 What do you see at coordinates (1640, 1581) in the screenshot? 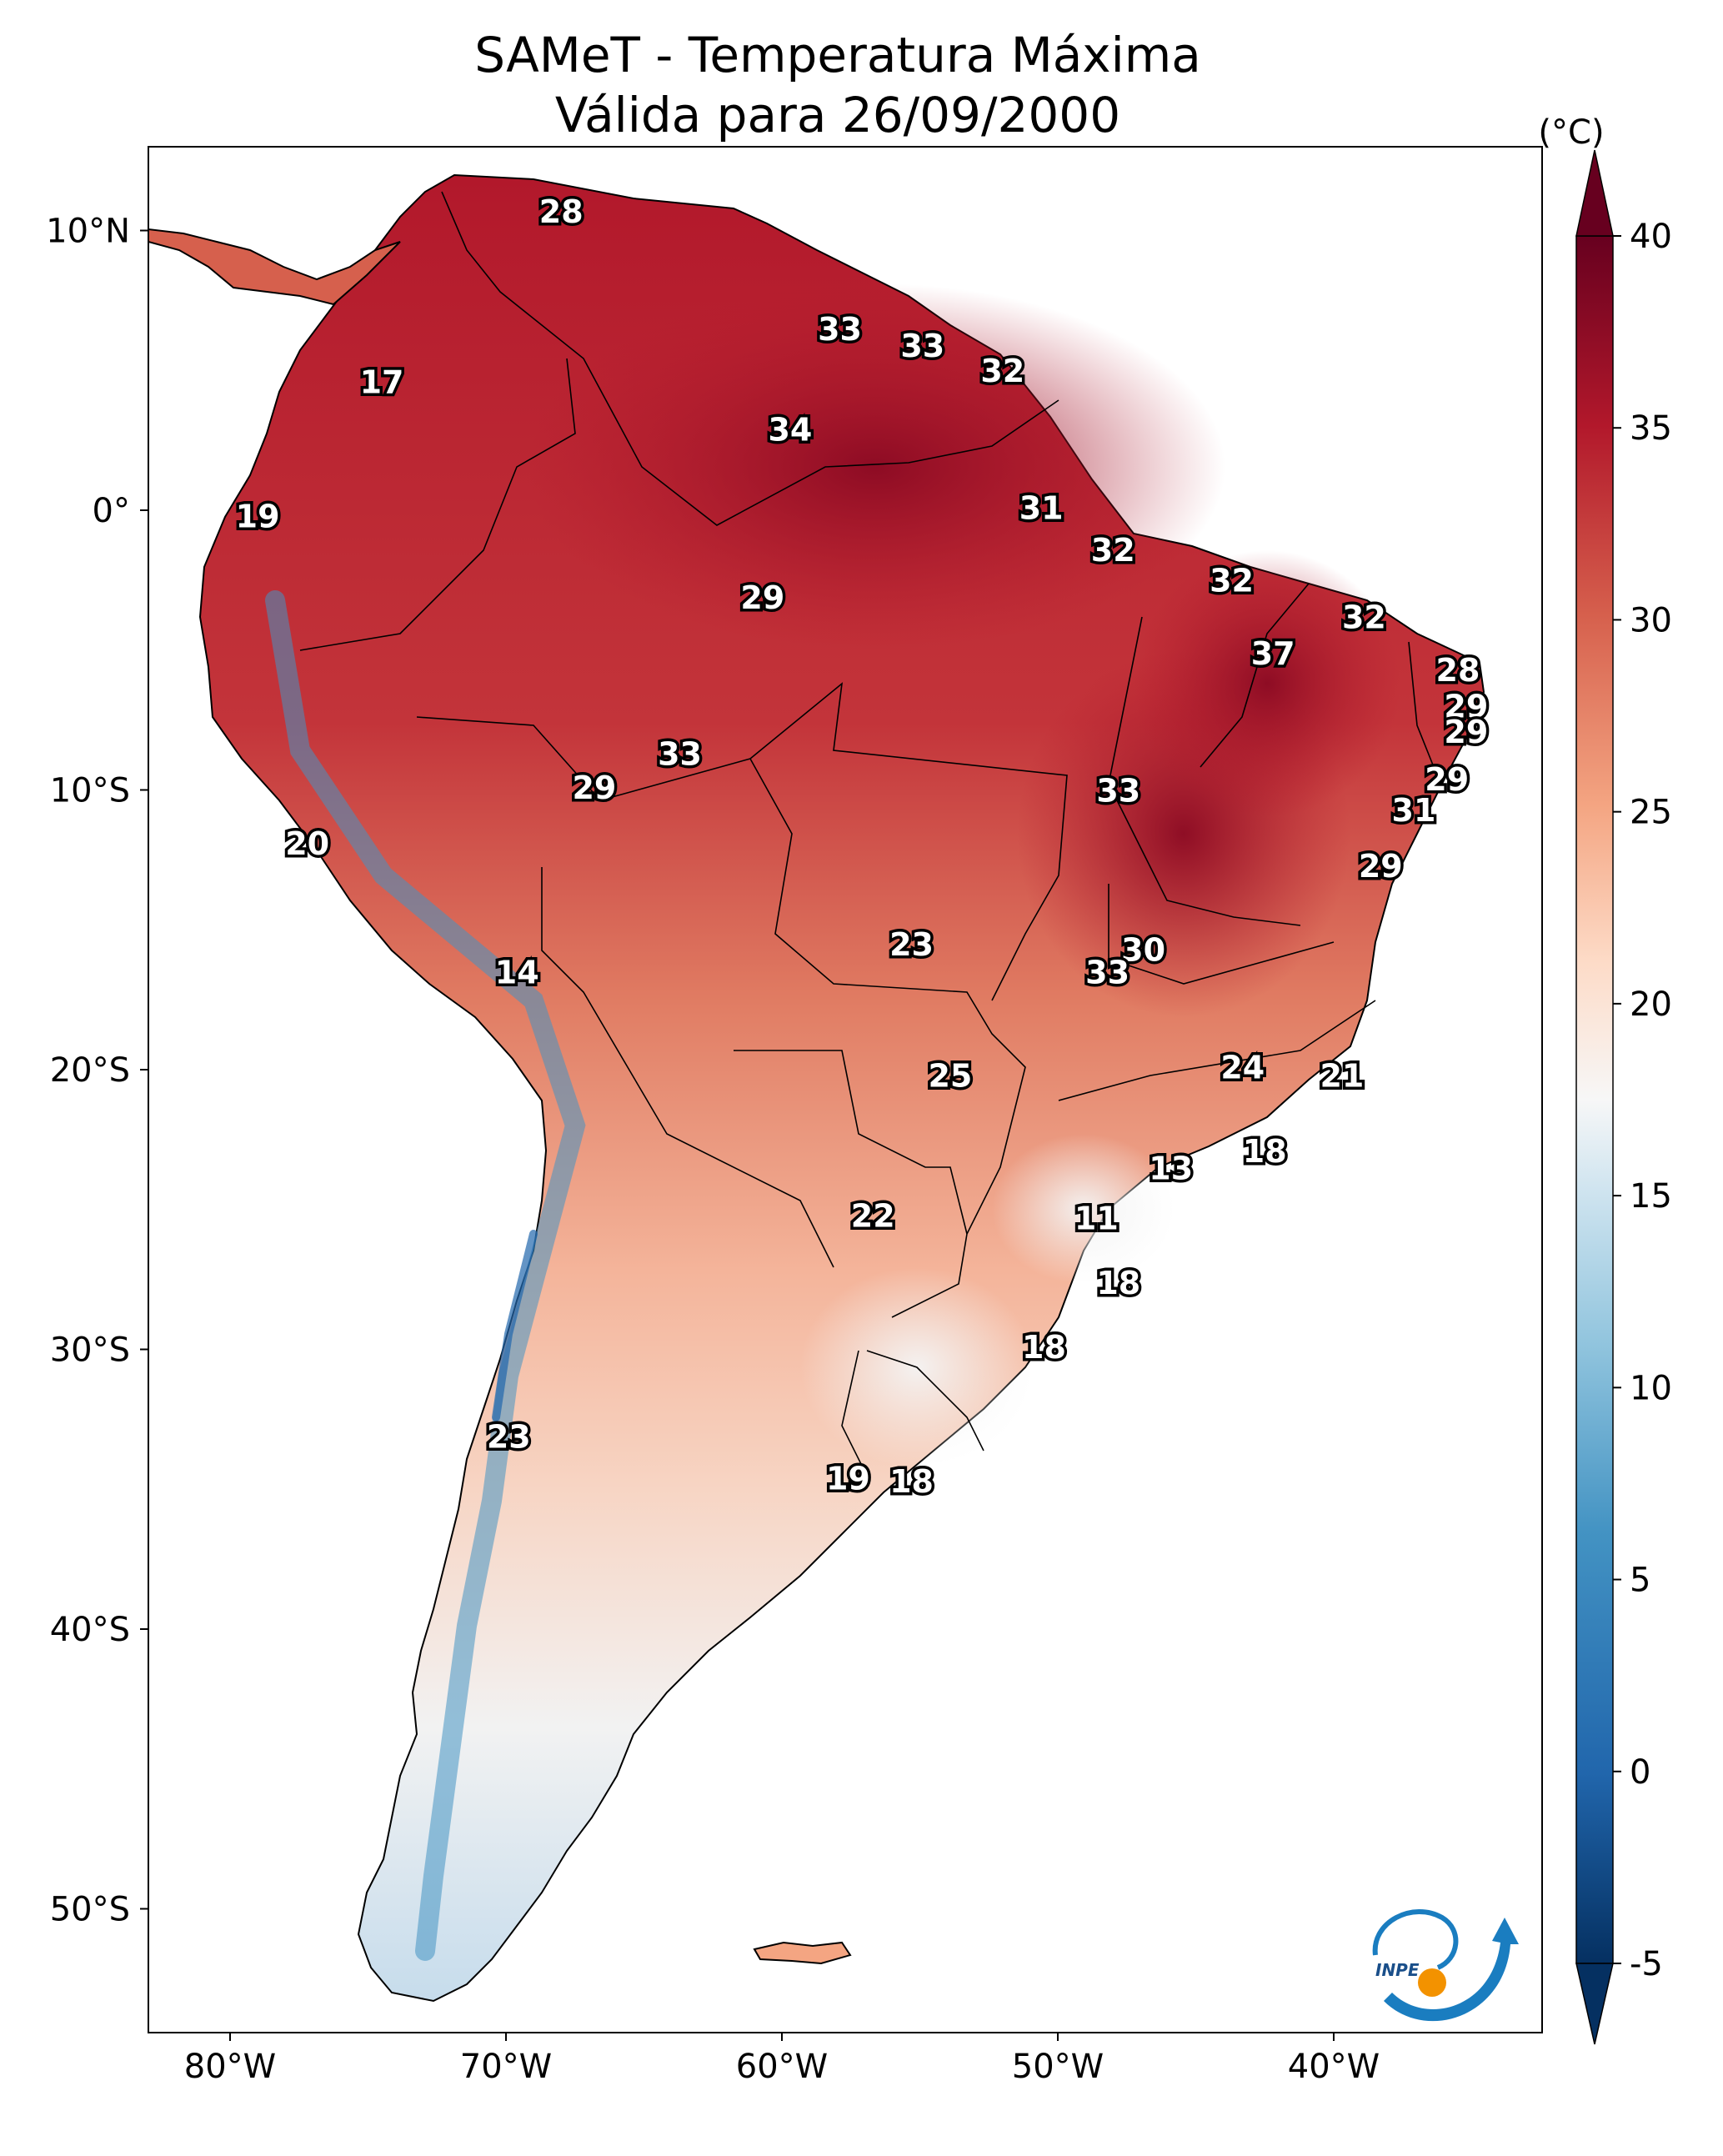
I see `colorbar-tick-label: 5` at bounding box center [1640, 1581].